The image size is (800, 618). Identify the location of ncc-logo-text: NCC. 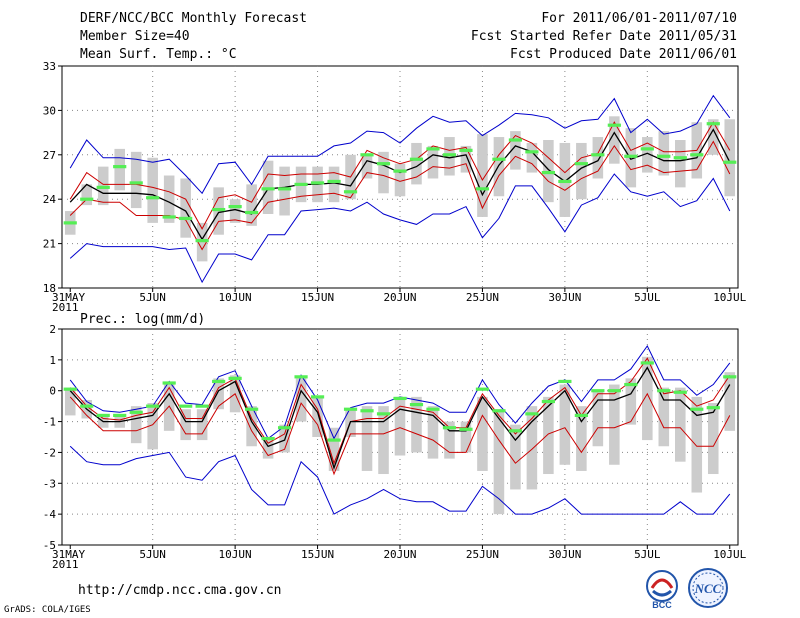
(708, 588).